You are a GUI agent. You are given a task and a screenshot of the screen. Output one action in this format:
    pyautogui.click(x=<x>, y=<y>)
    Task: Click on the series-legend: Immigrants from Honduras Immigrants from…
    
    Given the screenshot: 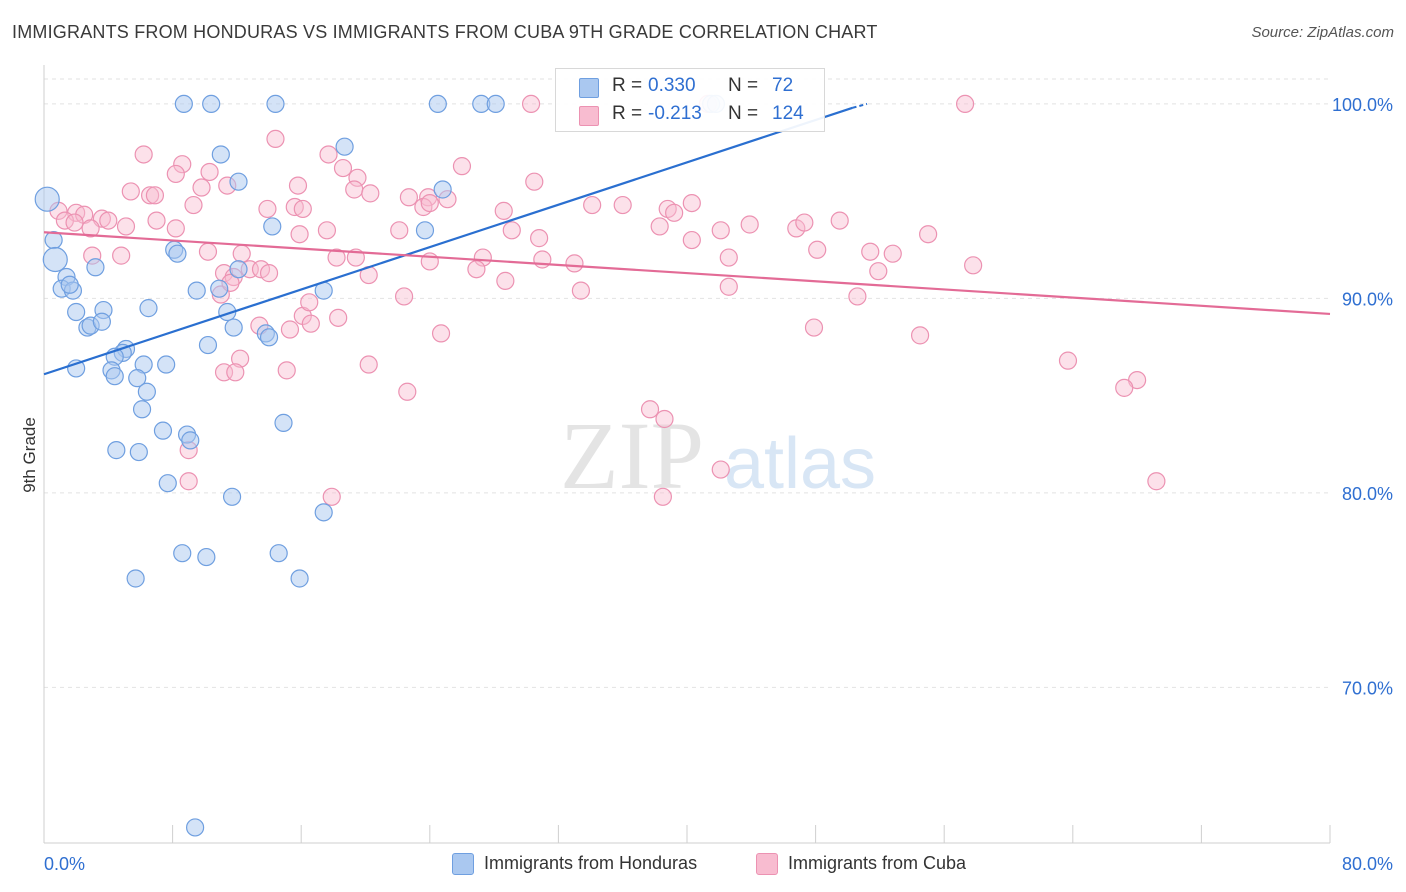 What is the action you would take?
    pyautogui.click(x=703, y=865)
    